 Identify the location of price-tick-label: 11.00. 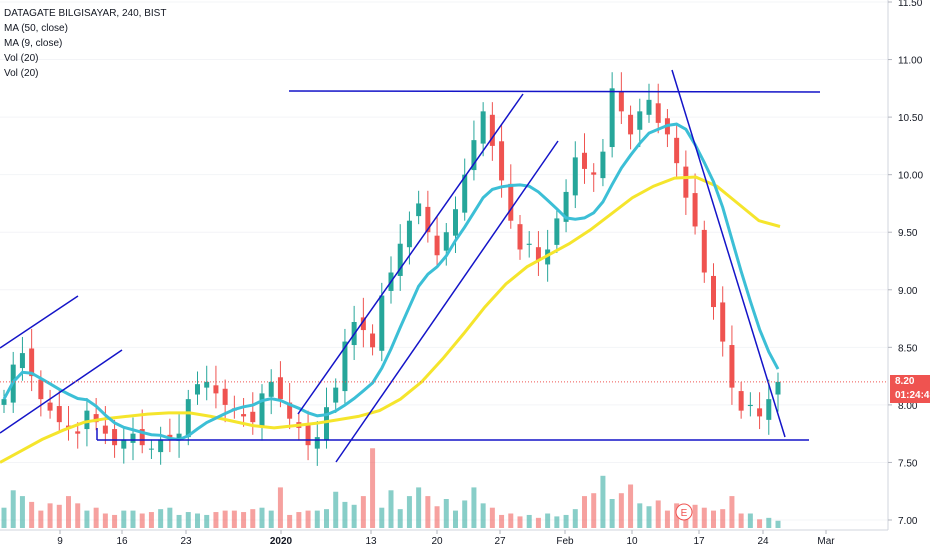
(910, 61).